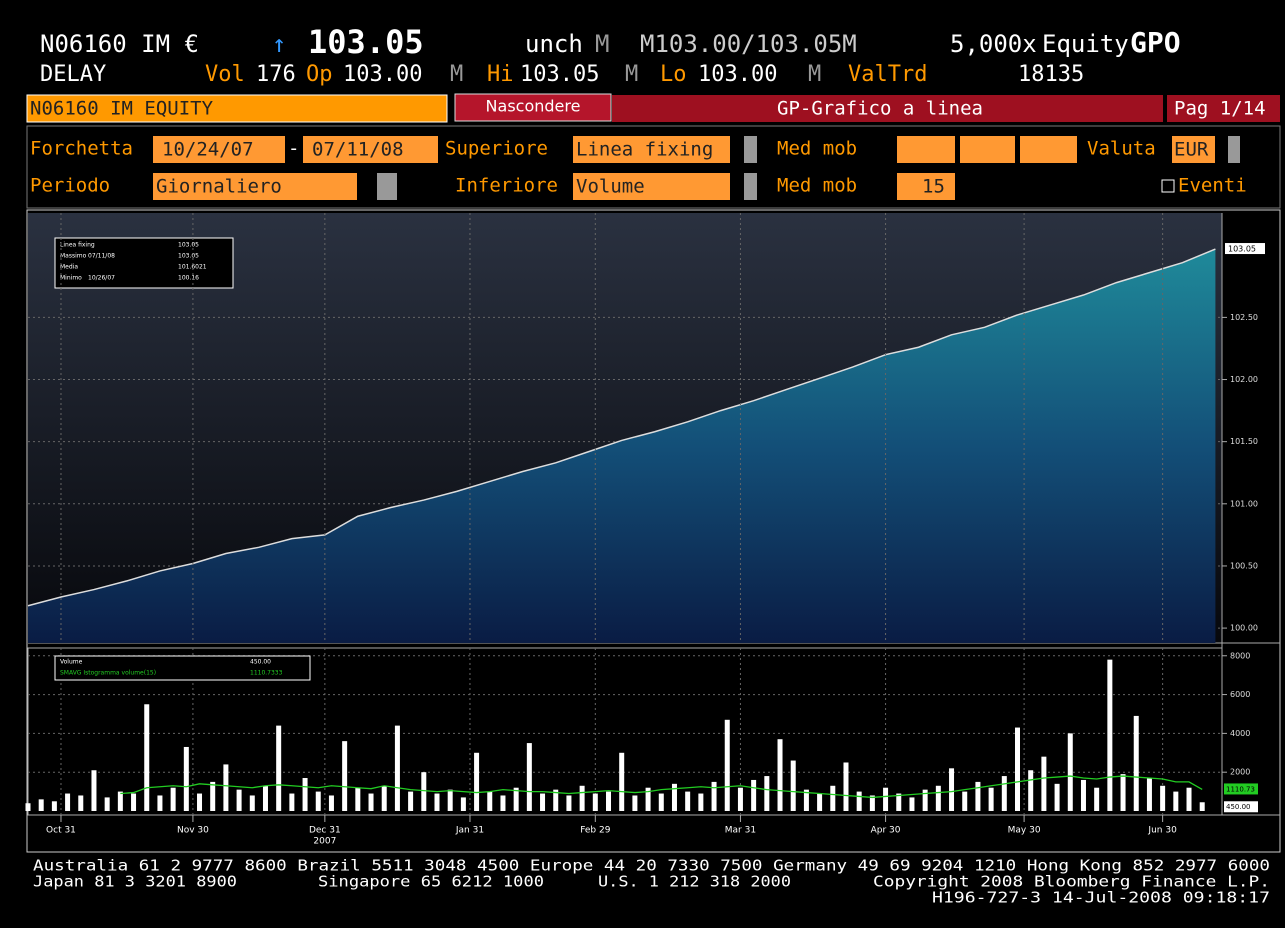  I want to click on hide-button, so click(533, 107).